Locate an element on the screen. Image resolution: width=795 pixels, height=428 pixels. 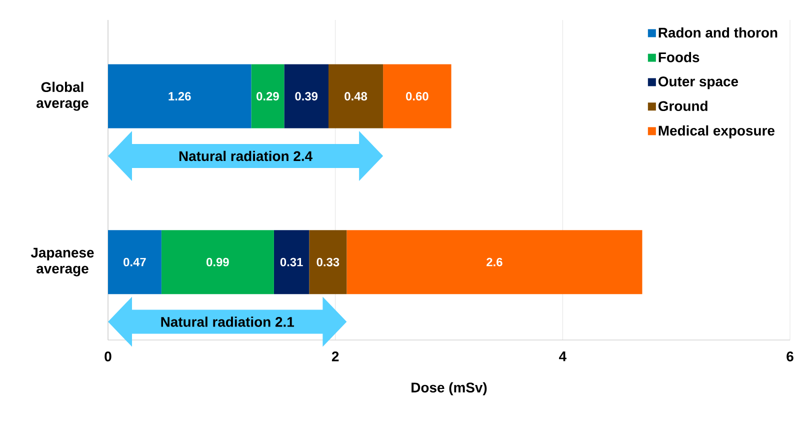
annotation: Natural radiation 2.4 is located at coordinates (246, 156).